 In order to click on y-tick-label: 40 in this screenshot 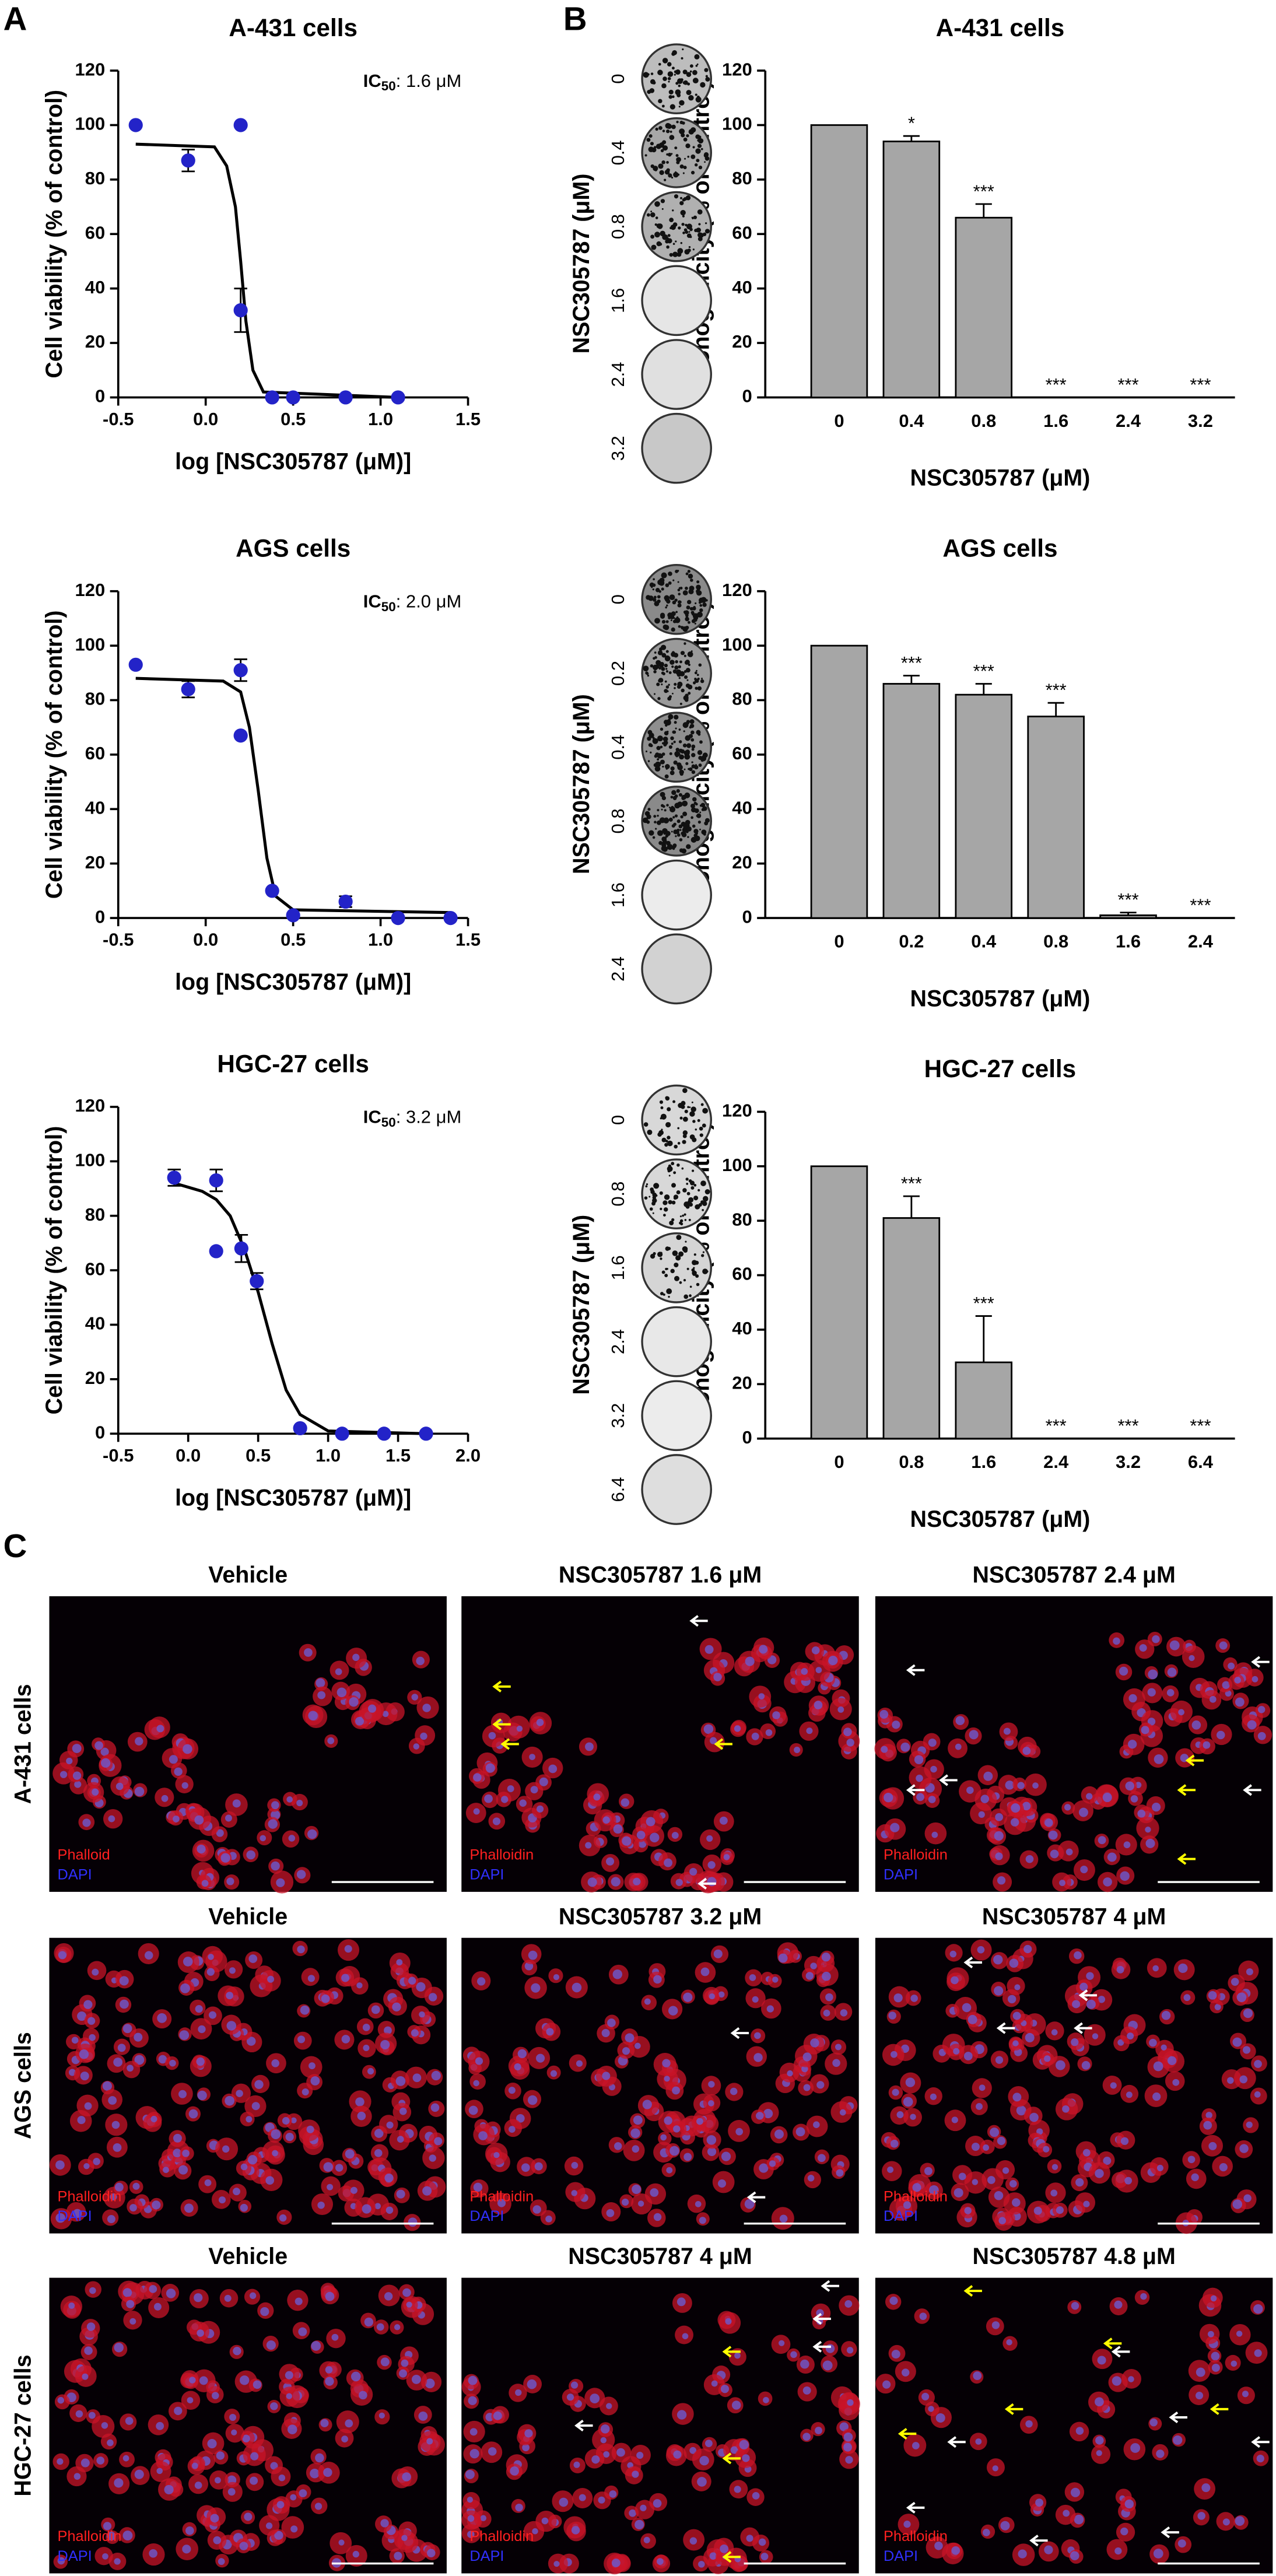, I will do `click(742, 1328)`.